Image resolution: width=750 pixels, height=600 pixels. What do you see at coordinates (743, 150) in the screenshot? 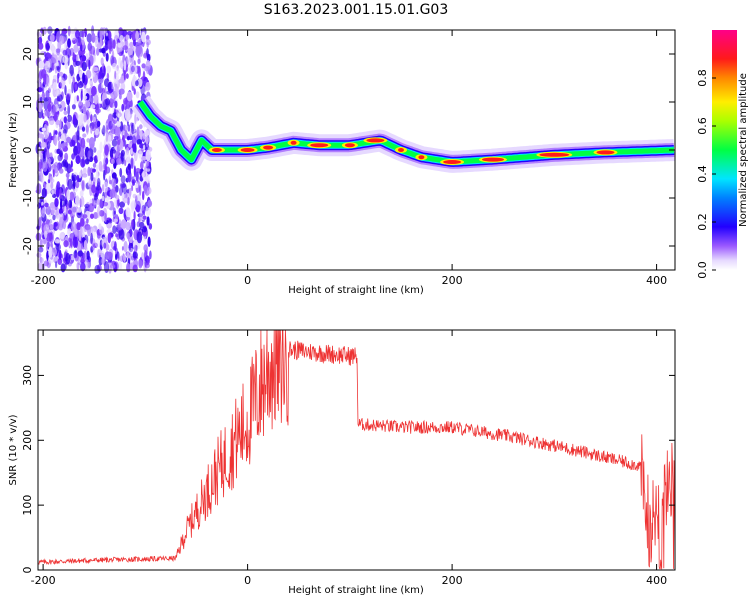
I see `colorbar-label: Normalized spectral amplitude` at bounding box center [743, 150].